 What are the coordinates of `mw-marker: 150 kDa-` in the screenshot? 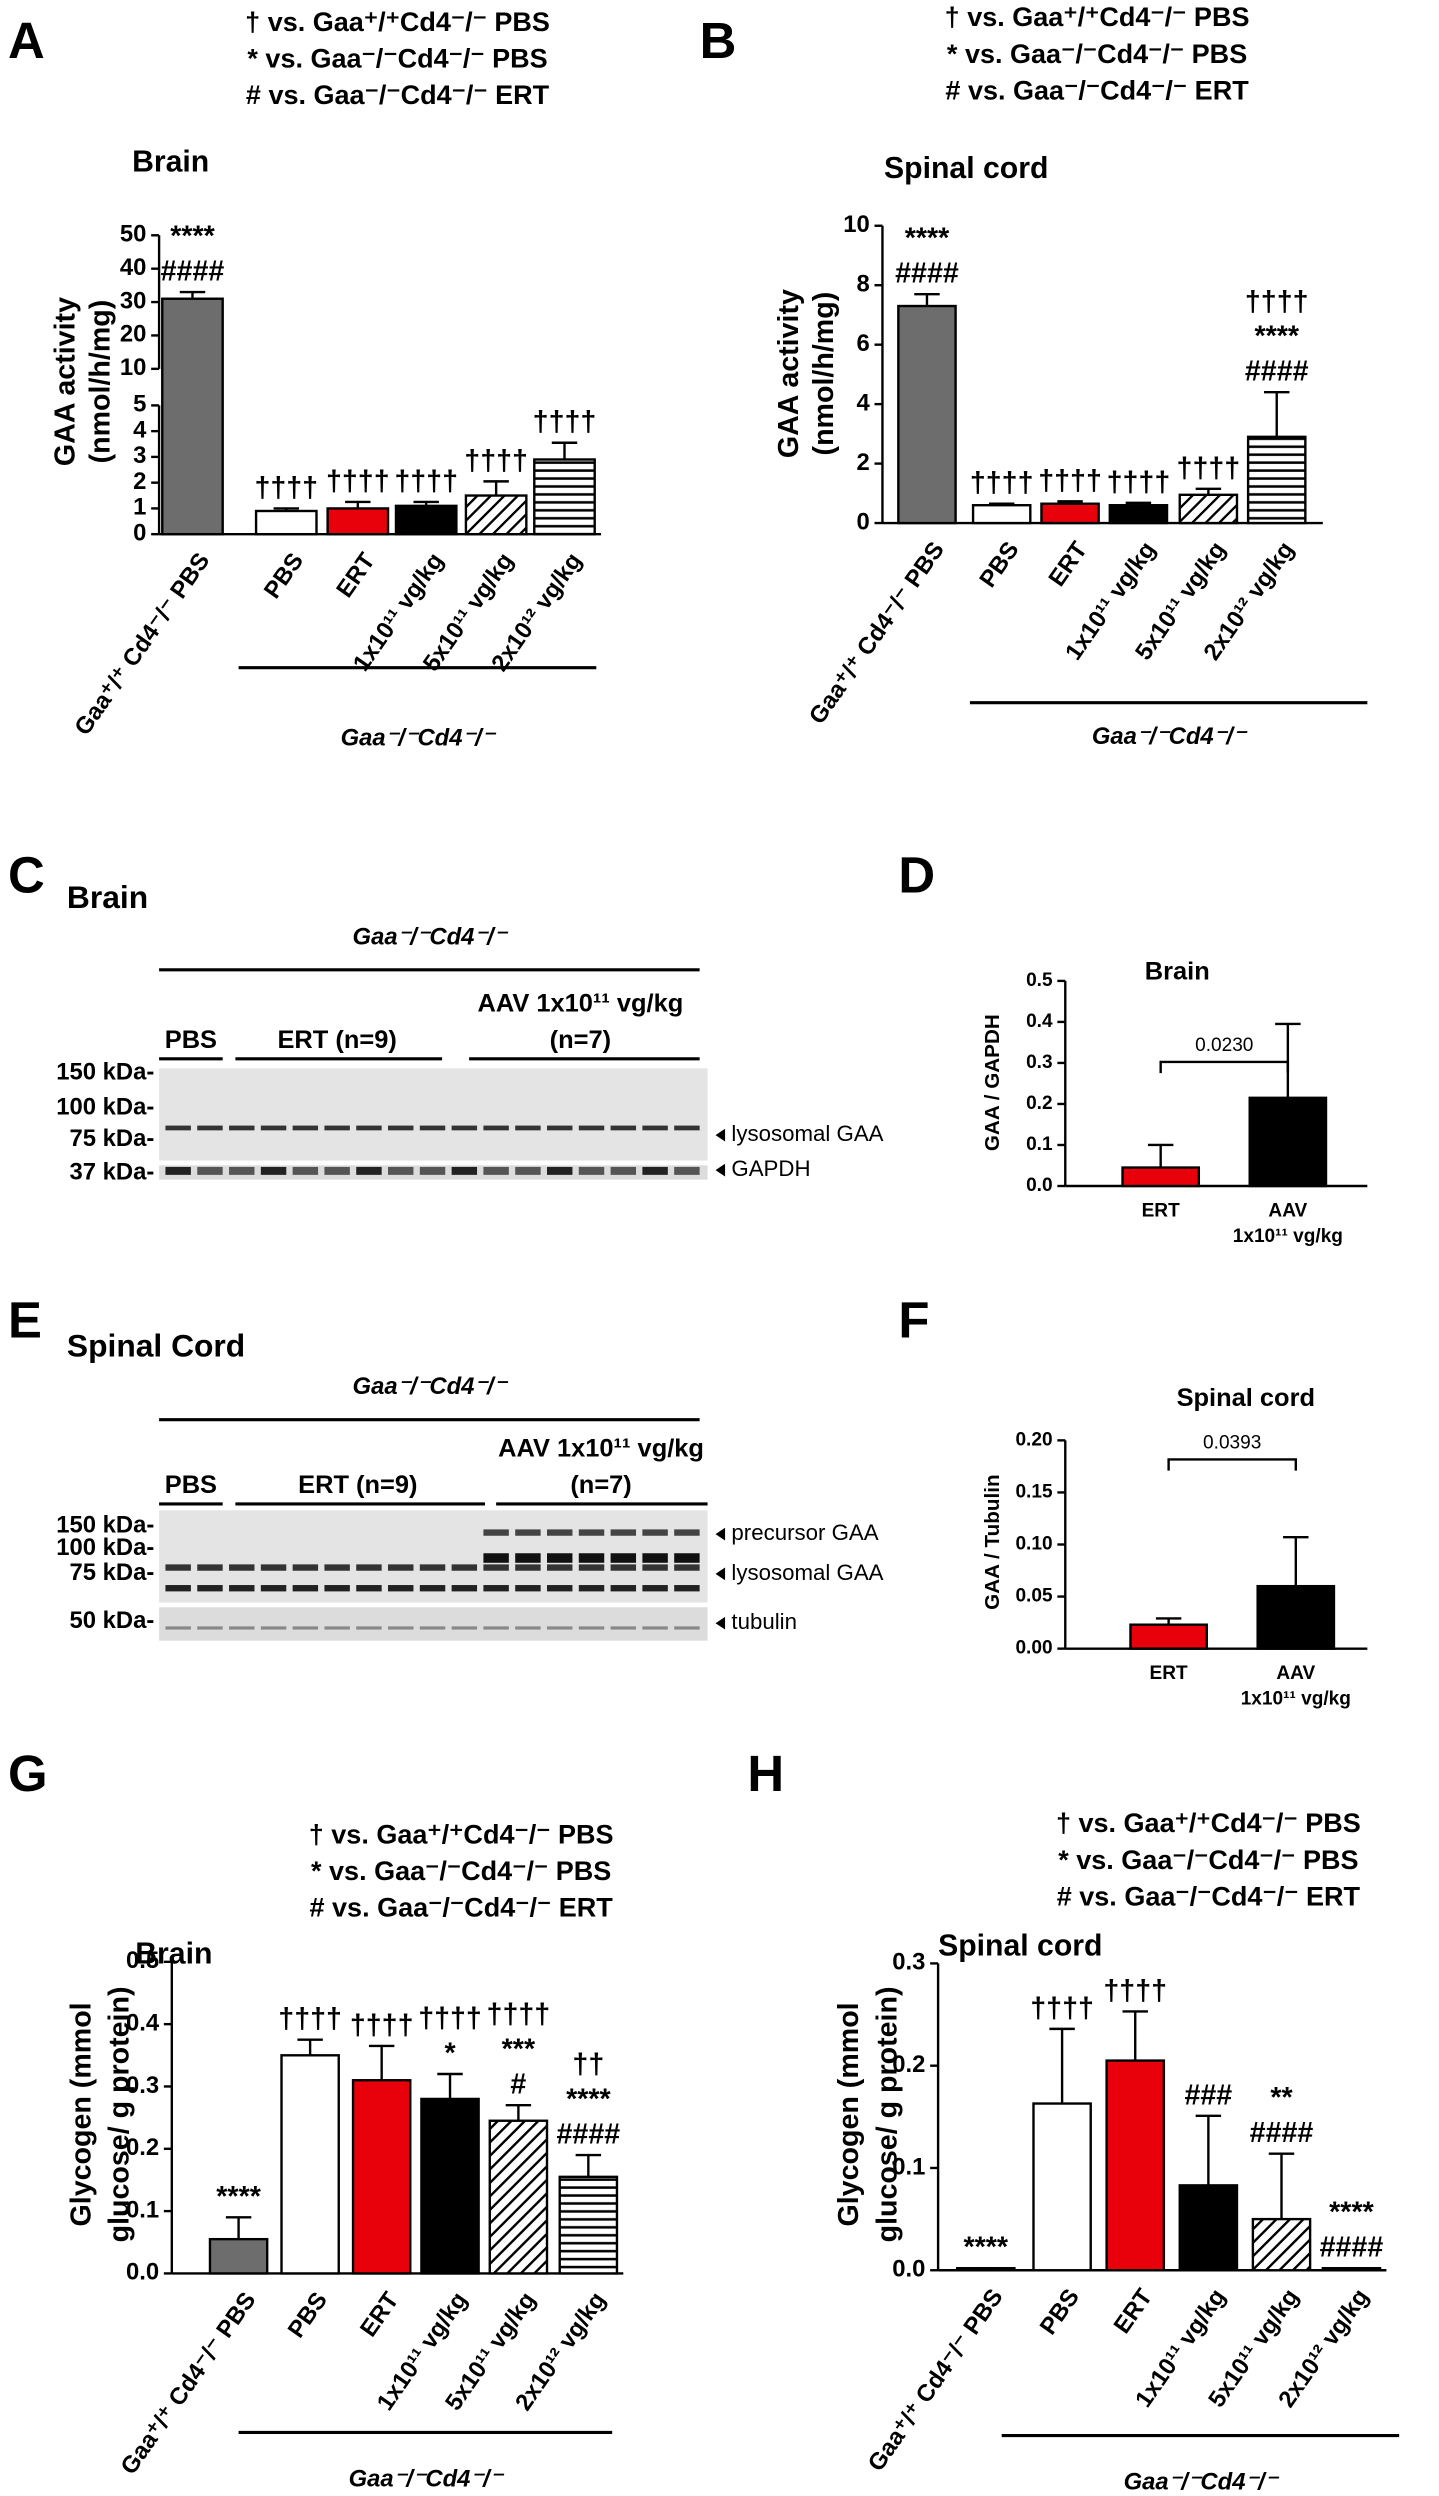 It's located at (105, 1525).